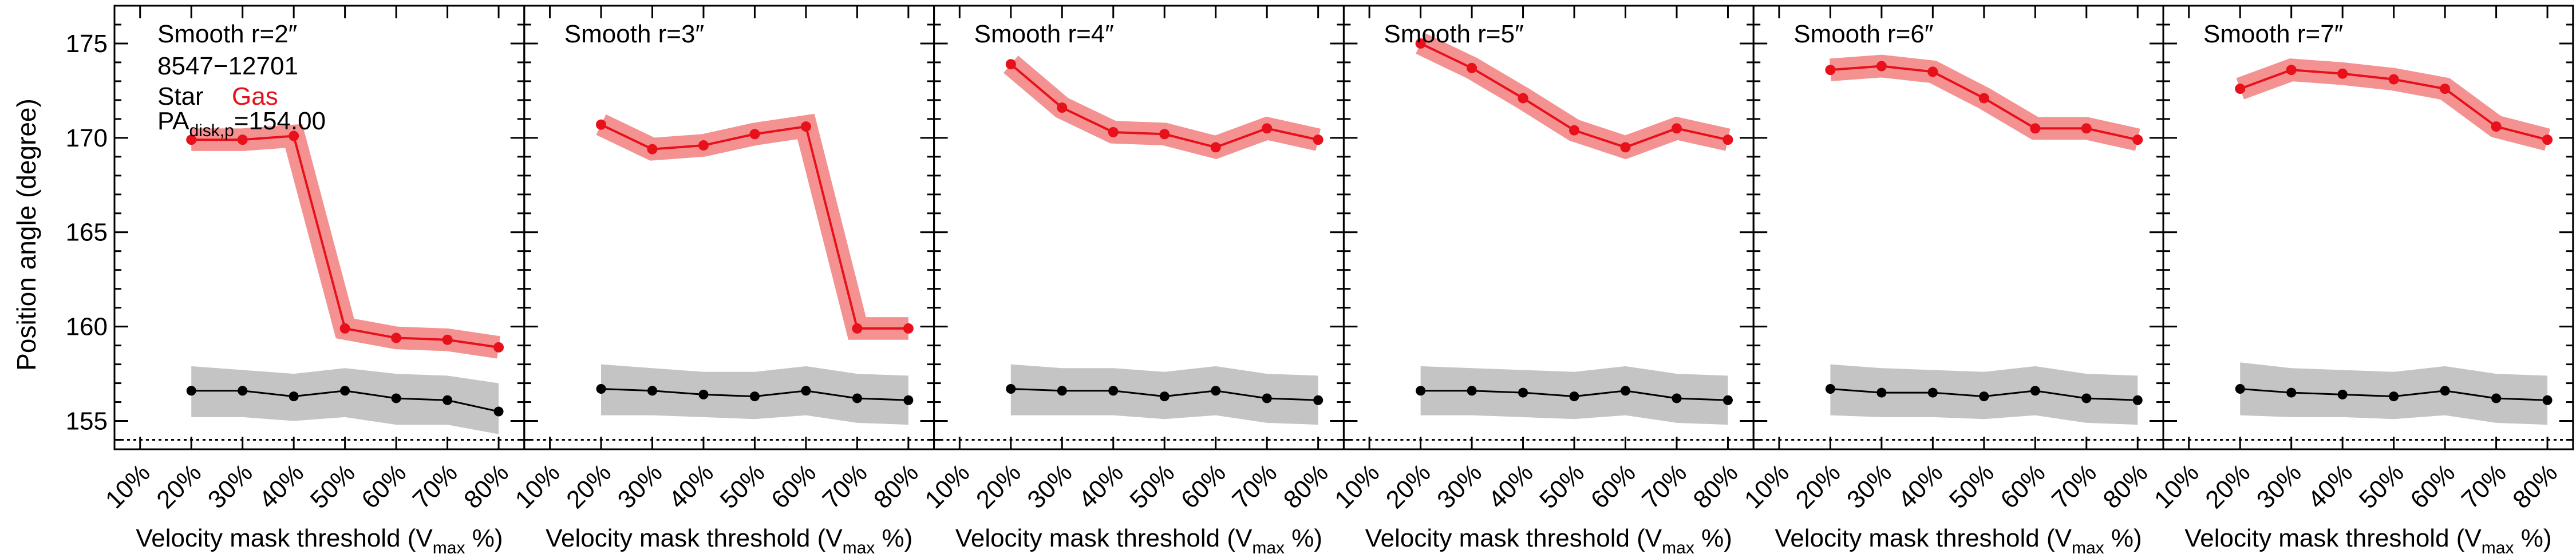 The height and width of the screenshot is (558, 2576). Describe the element at coordinates (87, 138) in the screenshot. I see `y-tick-label: 170` at that location.